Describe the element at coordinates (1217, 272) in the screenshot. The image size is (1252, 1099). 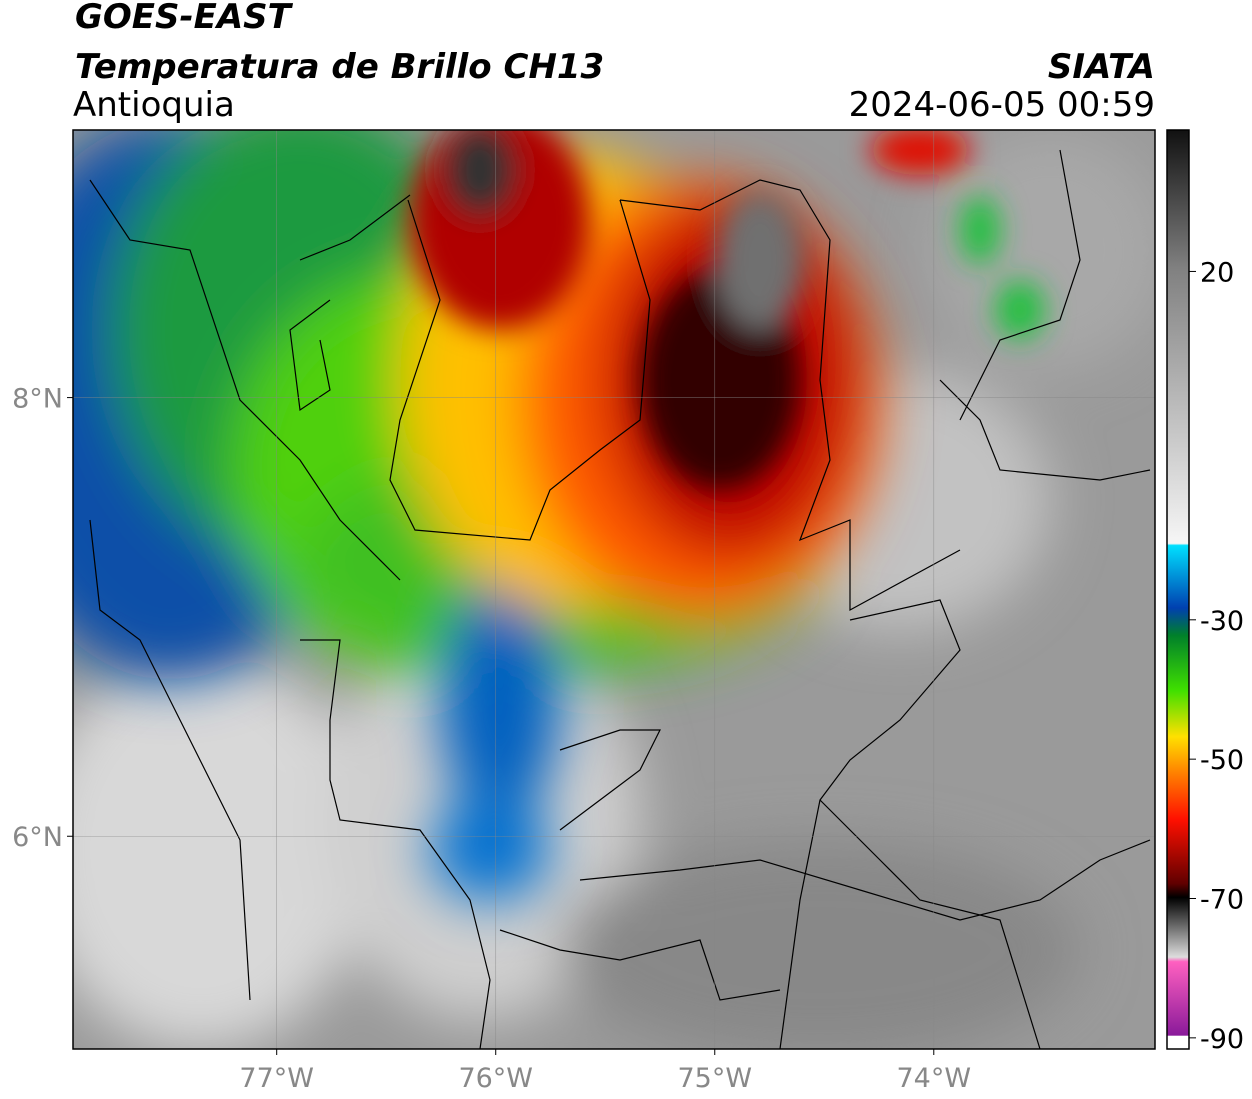
I see `colorbar-tick-label: 20` at that location.